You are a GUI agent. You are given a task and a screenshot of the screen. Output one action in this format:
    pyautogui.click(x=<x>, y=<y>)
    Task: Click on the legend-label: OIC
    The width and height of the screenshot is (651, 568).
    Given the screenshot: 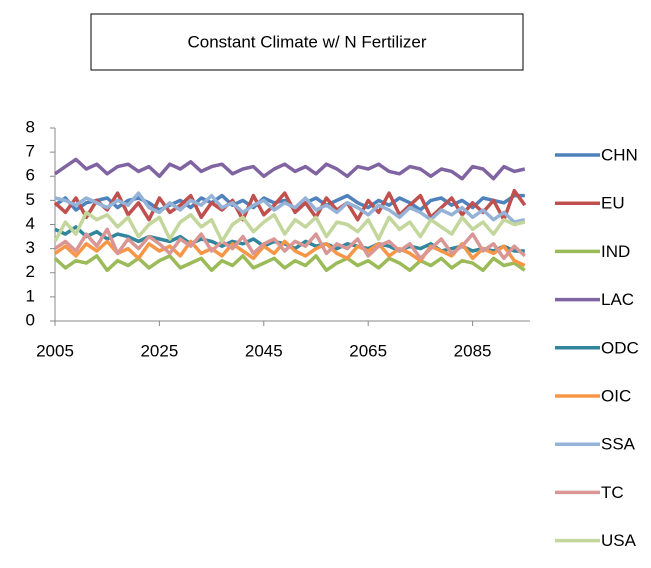 What is the action you would take?
    pyautogui.click(x=616, y=395)
    